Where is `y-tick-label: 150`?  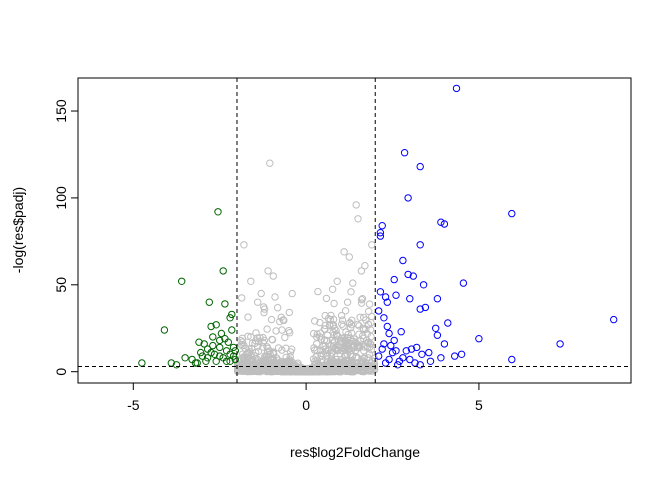
y-tick-label: 150 is located at coordinates (61, 111).